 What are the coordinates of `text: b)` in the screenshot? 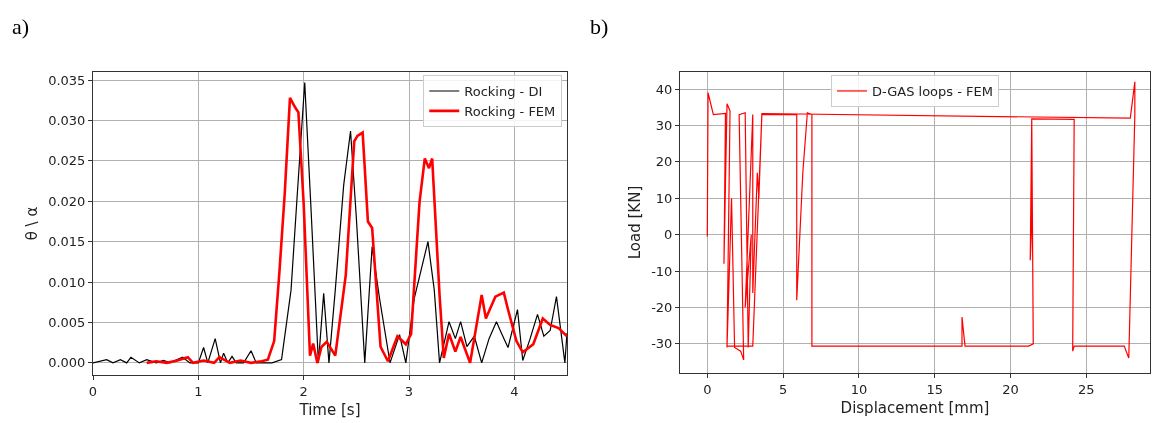 It's located at (599, 26).